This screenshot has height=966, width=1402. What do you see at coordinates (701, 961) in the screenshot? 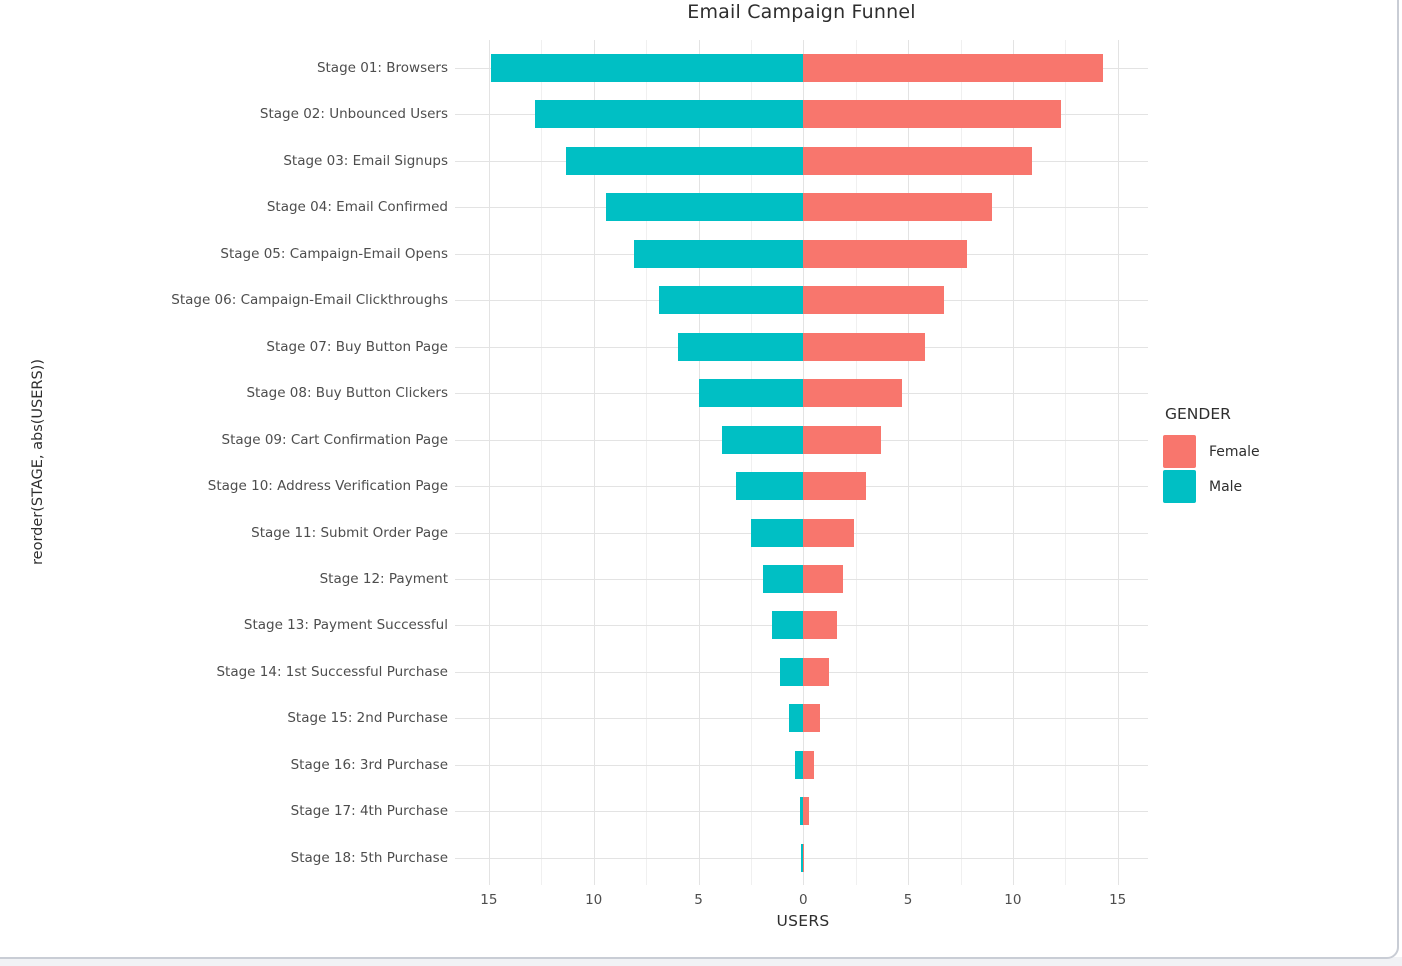
I see `pane-bottom-gutter` at bounding box center [701, 961].